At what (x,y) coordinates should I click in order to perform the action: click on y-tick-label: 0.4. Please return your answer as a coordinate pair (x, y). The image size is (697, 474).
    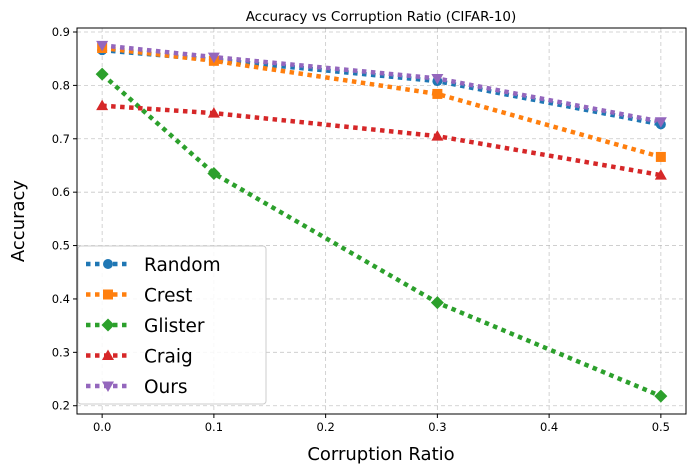
    Looking at the image, I should click on (61, 299).